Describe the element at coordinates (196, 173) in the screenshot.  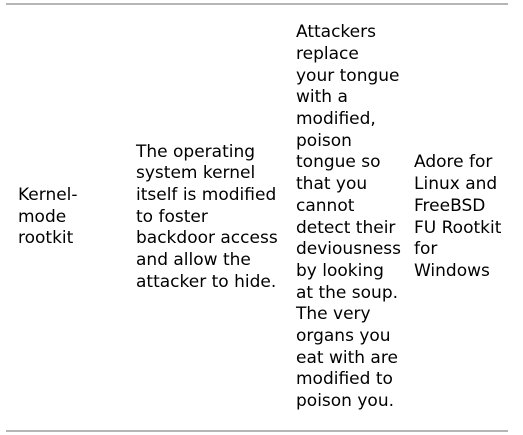
I see `line-desc-1: system kernel` at that location.